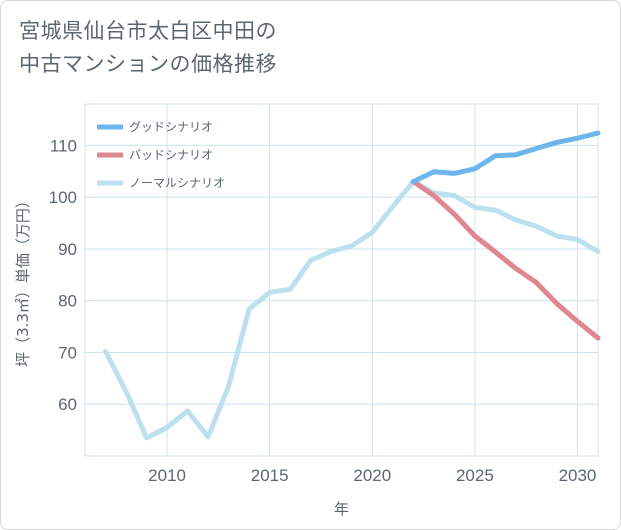 This screenshot has width=621, height=530. What do you see at coordinates (148, 31) in the screenshot?
I see `chart-title-line1: 宮城県仙台市太白区中田の` at bounding box center [148, 31].